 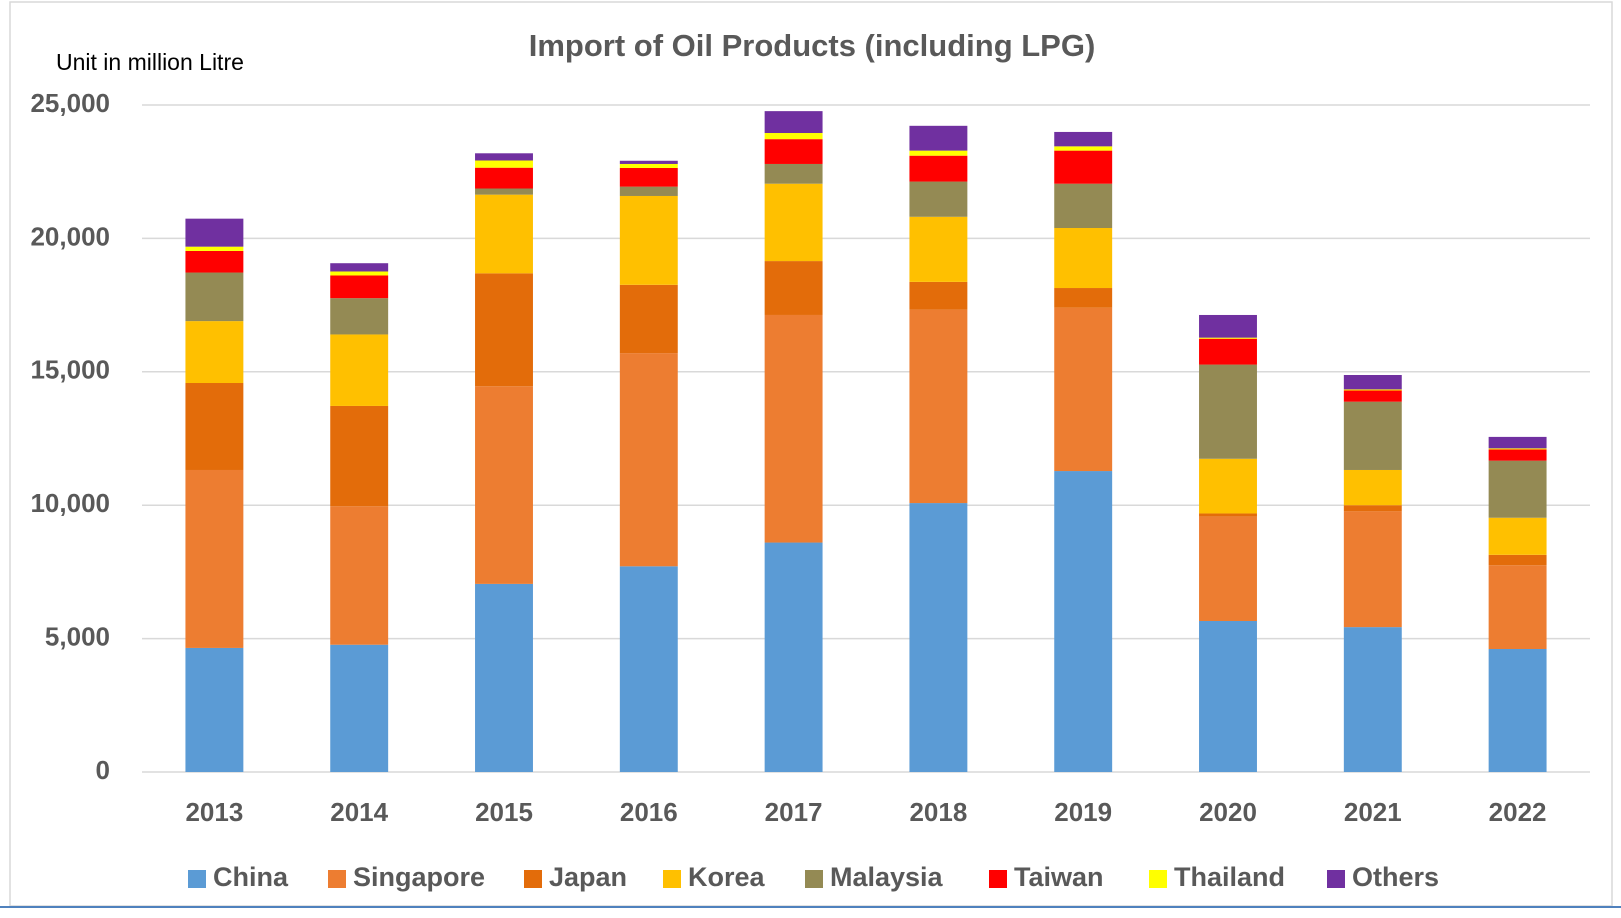 What do you see at coordinates (504, 812) in the screenshot?
I see `x-tick-label: 2015` at bounding box center [504, 812].